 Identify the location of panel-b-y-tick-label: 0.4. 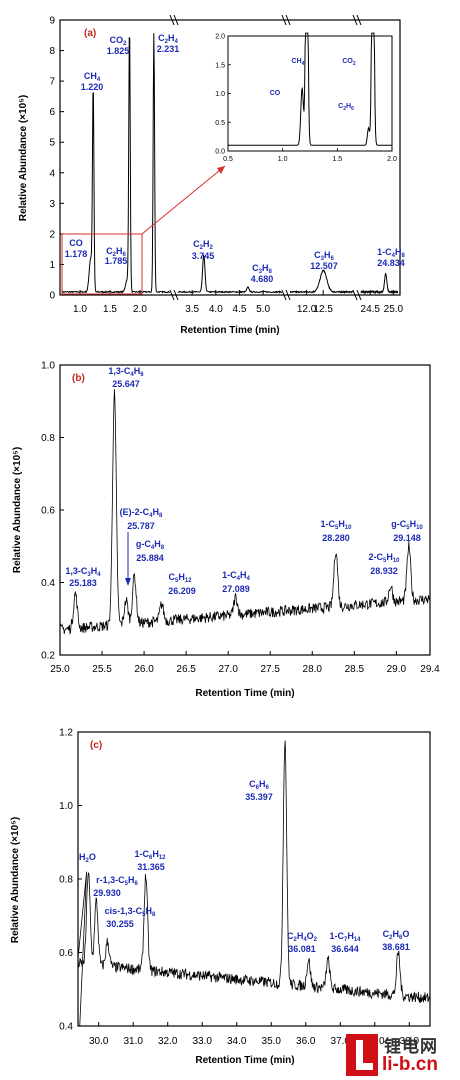
(48, 583).